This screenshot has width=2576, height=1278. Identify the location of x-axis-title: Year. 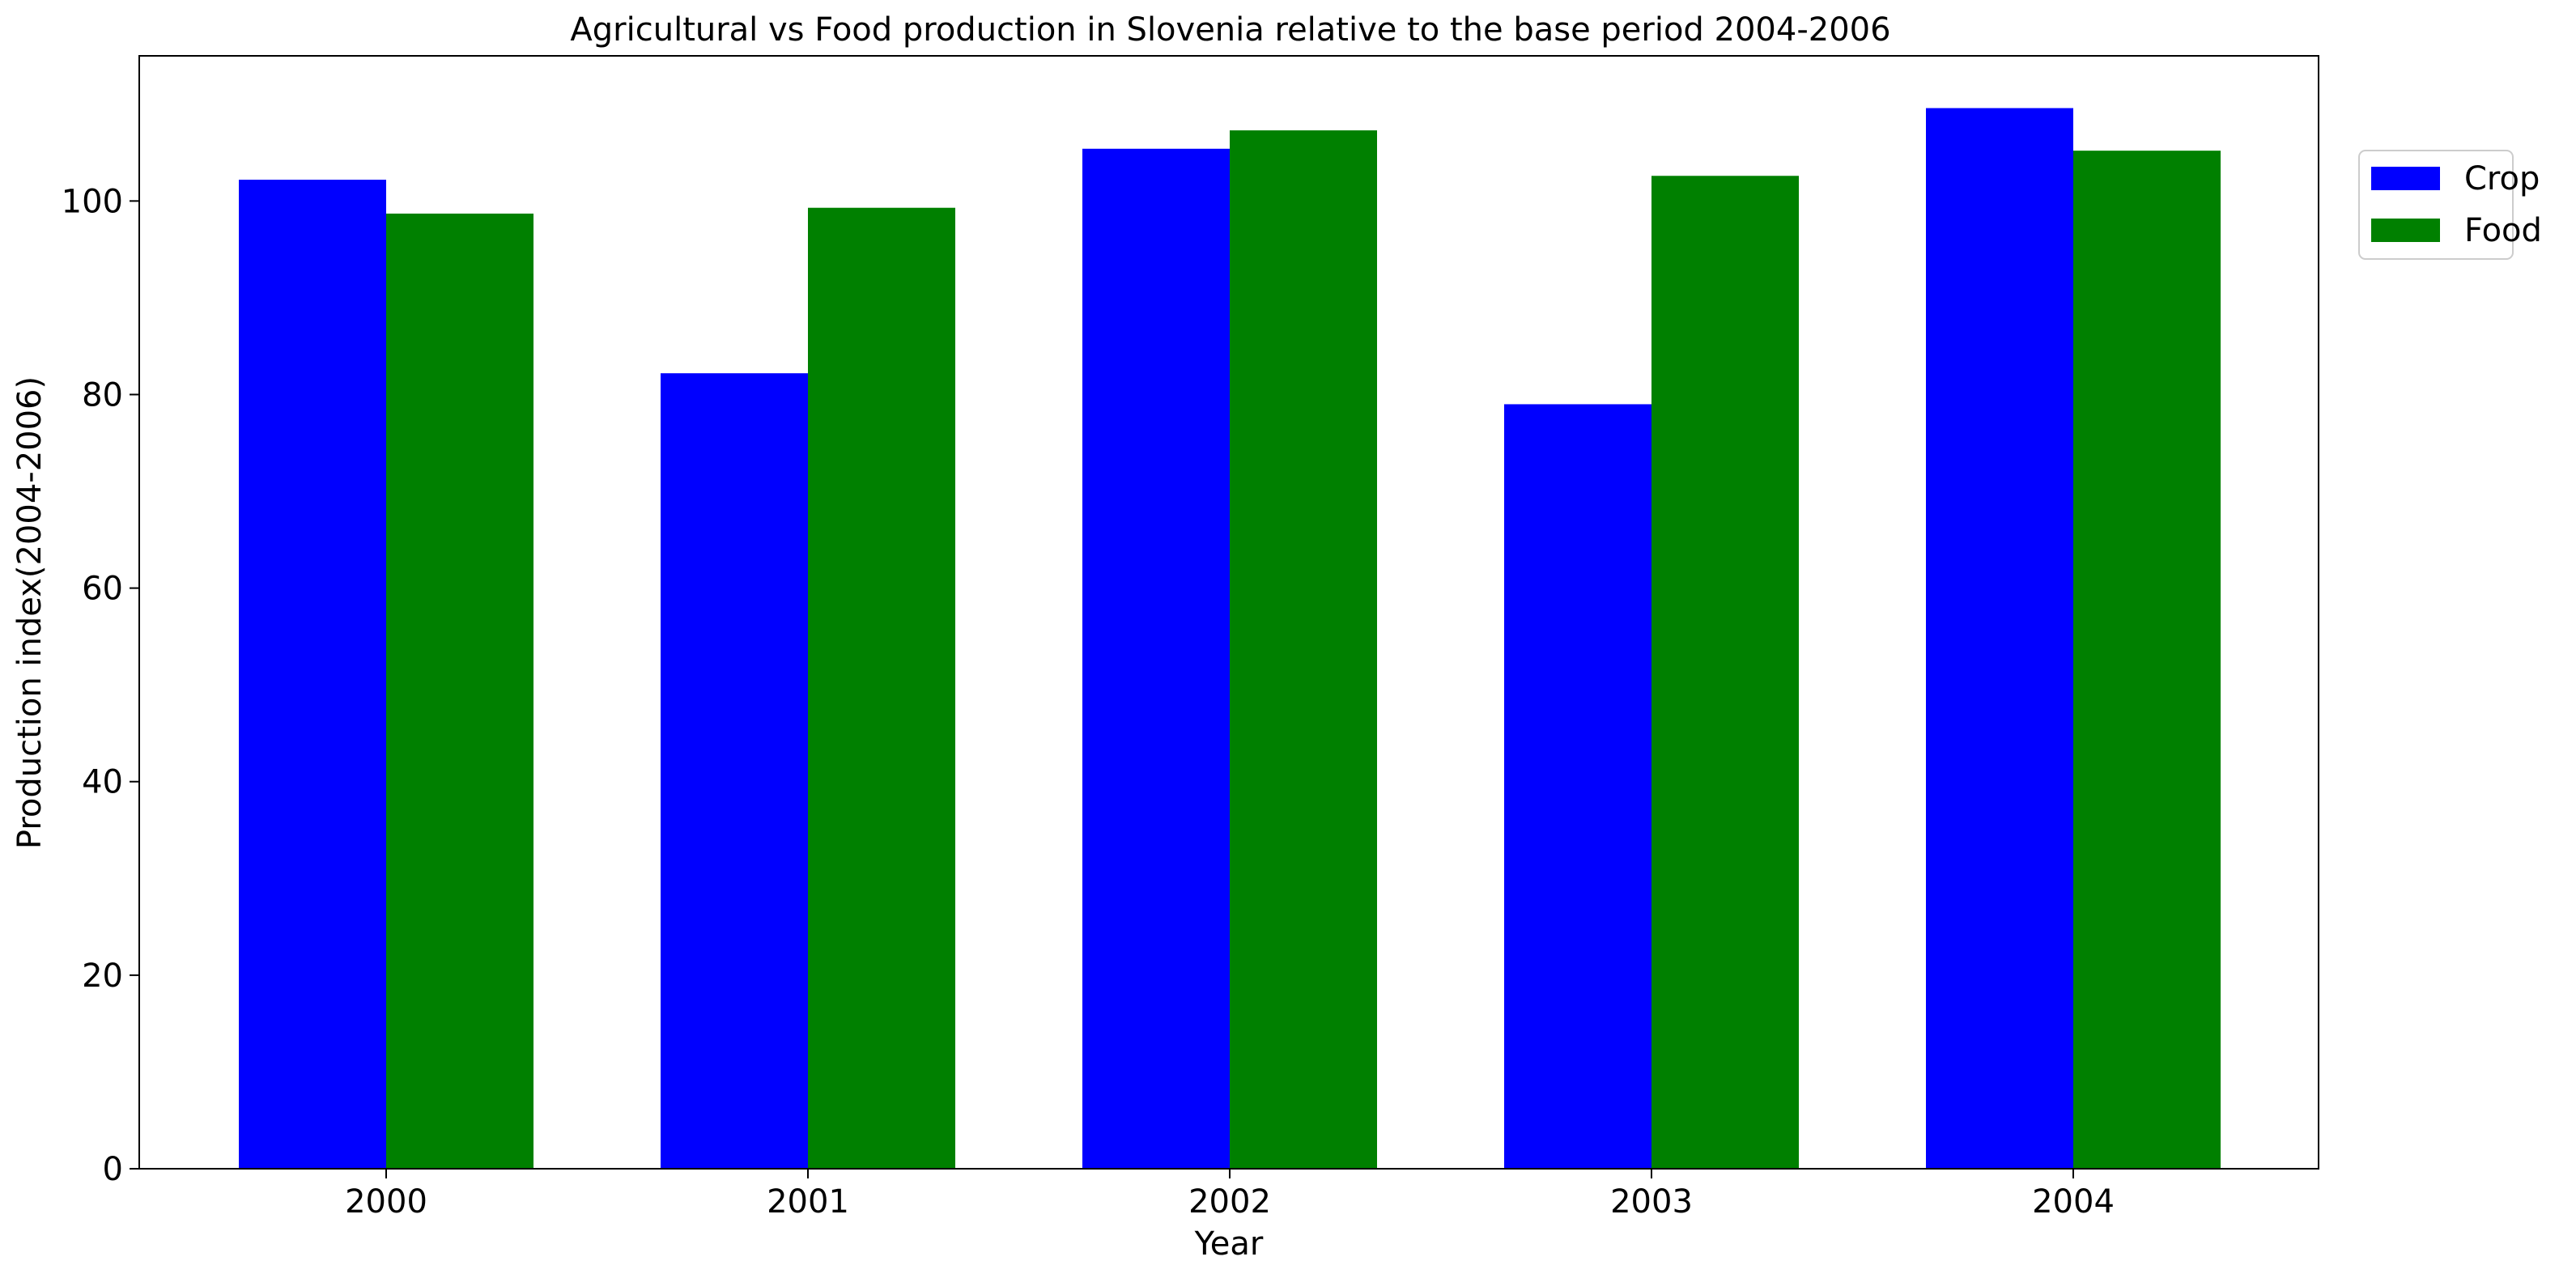
(1229, 1244).